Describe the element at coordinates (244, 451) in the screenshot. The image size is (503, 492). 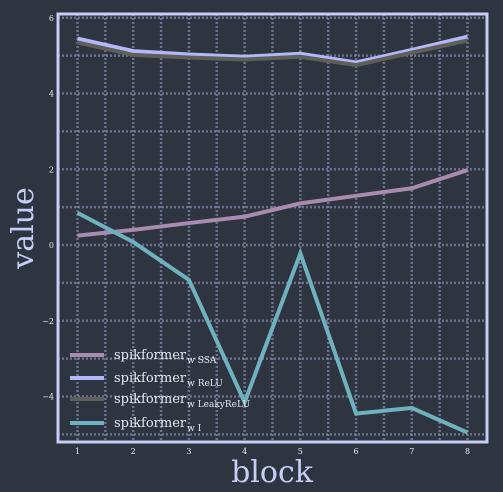
I see `x-tick-label: 4` at that location.